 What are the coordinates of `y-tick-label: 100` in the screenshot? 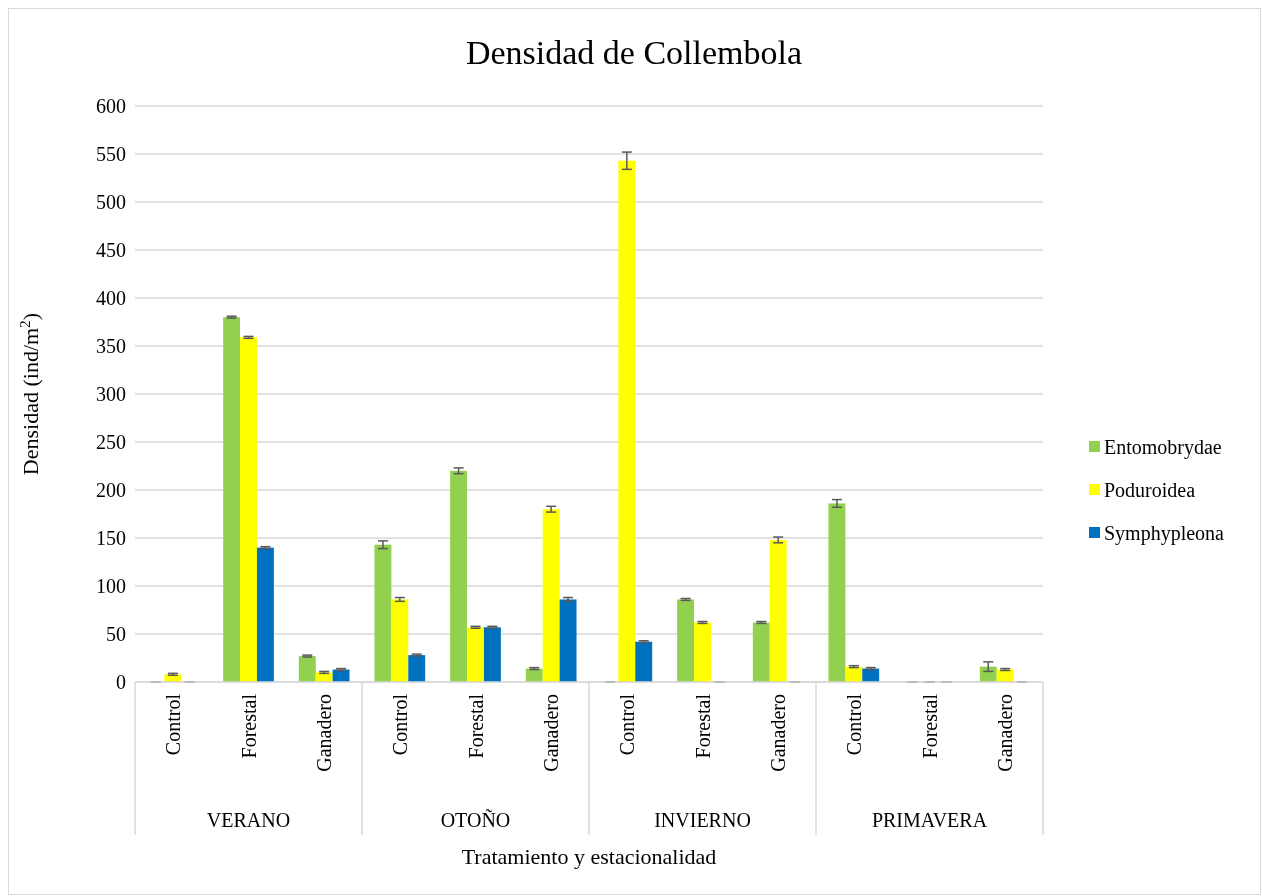 It's located at (111, 586).